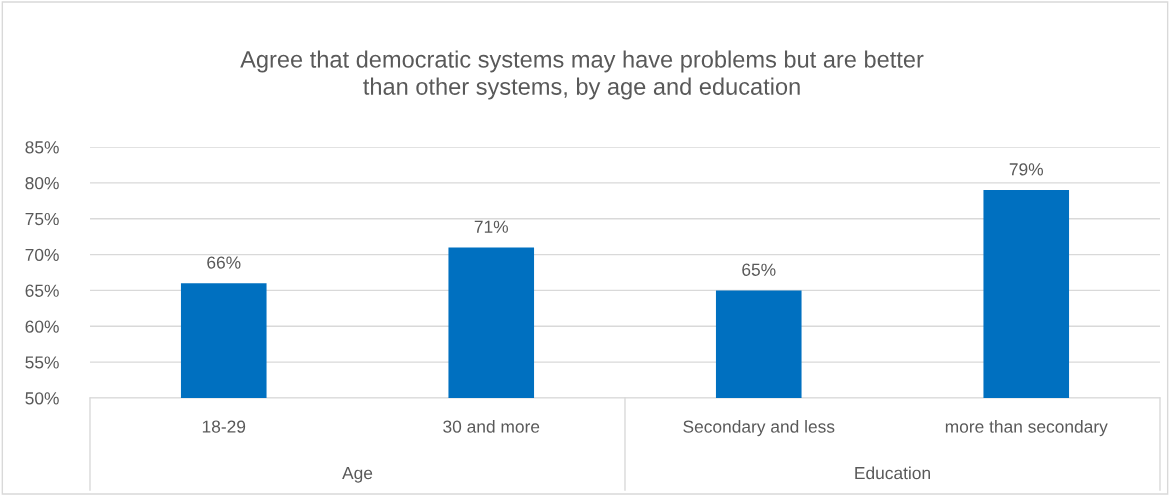  What do you see at coordinates (759, 428) in the screenshot?
I see `x-tick-label: Secondary and less` at bounding box center [759, 428].